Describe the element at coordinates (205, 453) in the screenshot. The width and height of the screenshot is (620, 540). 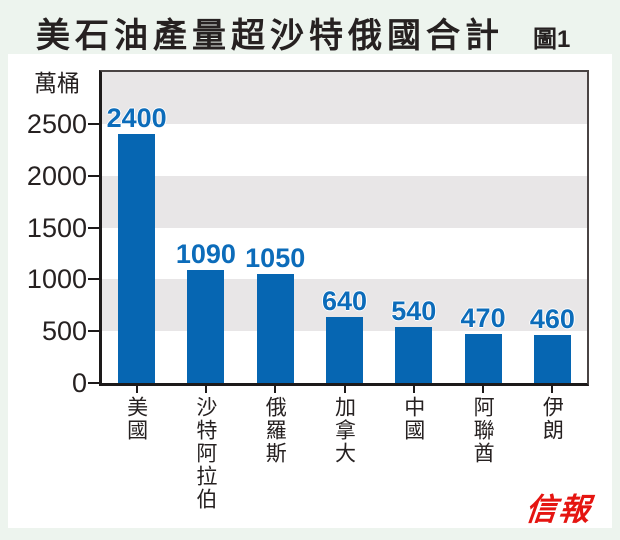
I see `x-category-label: 沙特阿拉伯` at that location.